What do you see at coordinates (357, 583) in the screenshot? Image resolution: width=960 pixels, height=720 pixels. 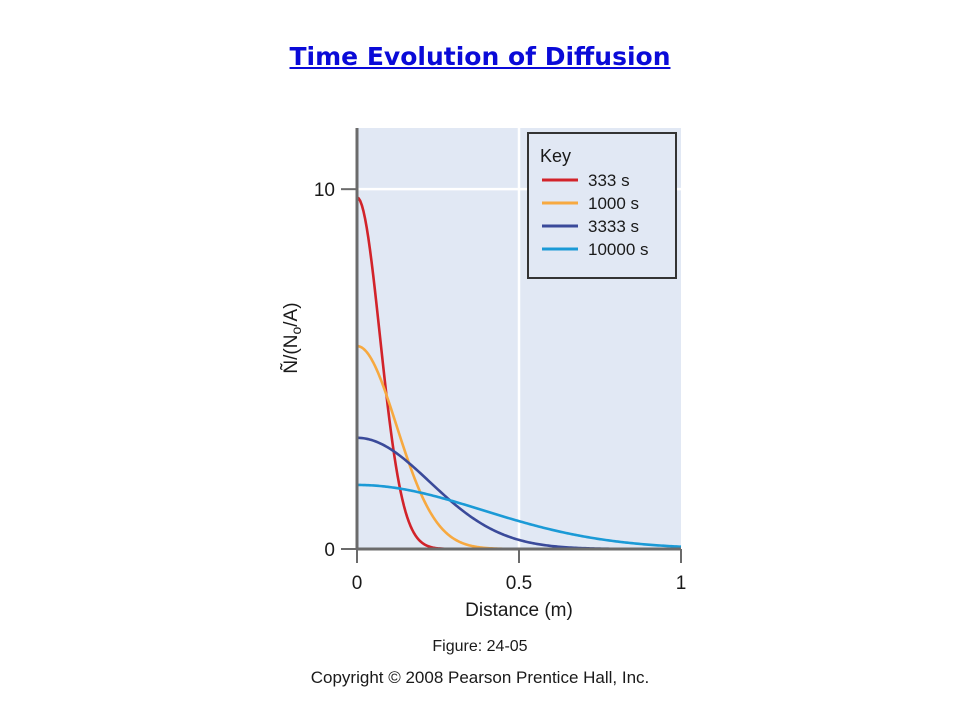 I see `x-tick-label-0: 0` at bounding box center [357, 583].